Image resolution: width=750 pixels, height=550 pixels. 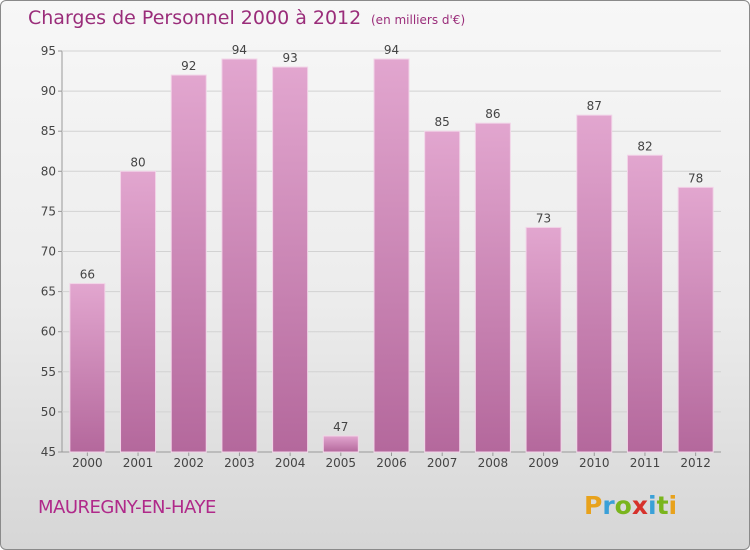 What do you see at coordinates (48, 131) in the screenshot?
I see `y-tick-label: 85` at bounding box center [48, 131].